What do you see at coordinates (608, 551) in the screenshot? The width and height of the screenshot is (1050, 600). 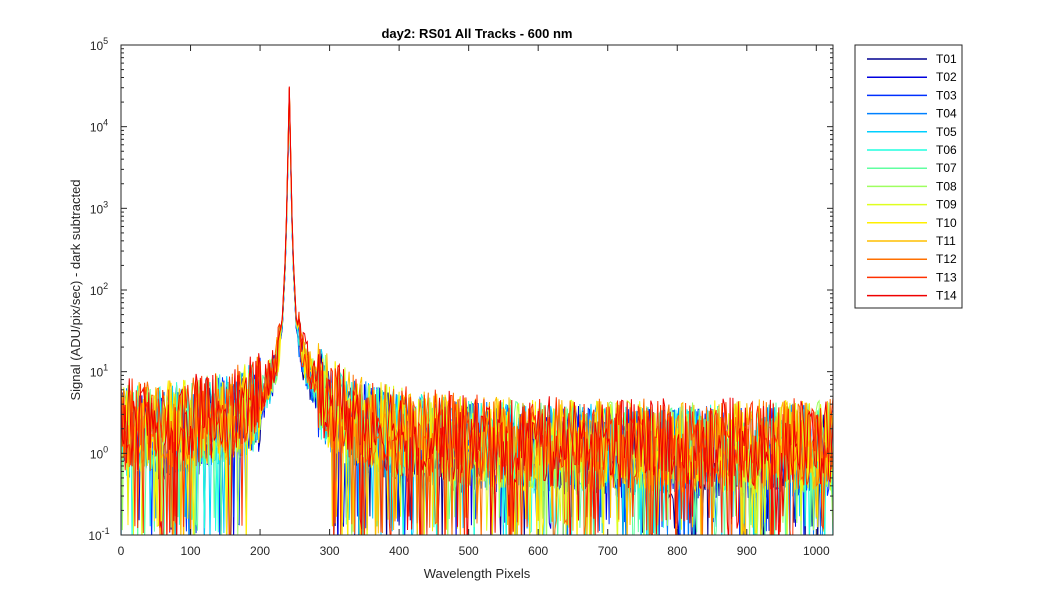 I see `x-tick-label: 700` at bounding box center [608, 551].